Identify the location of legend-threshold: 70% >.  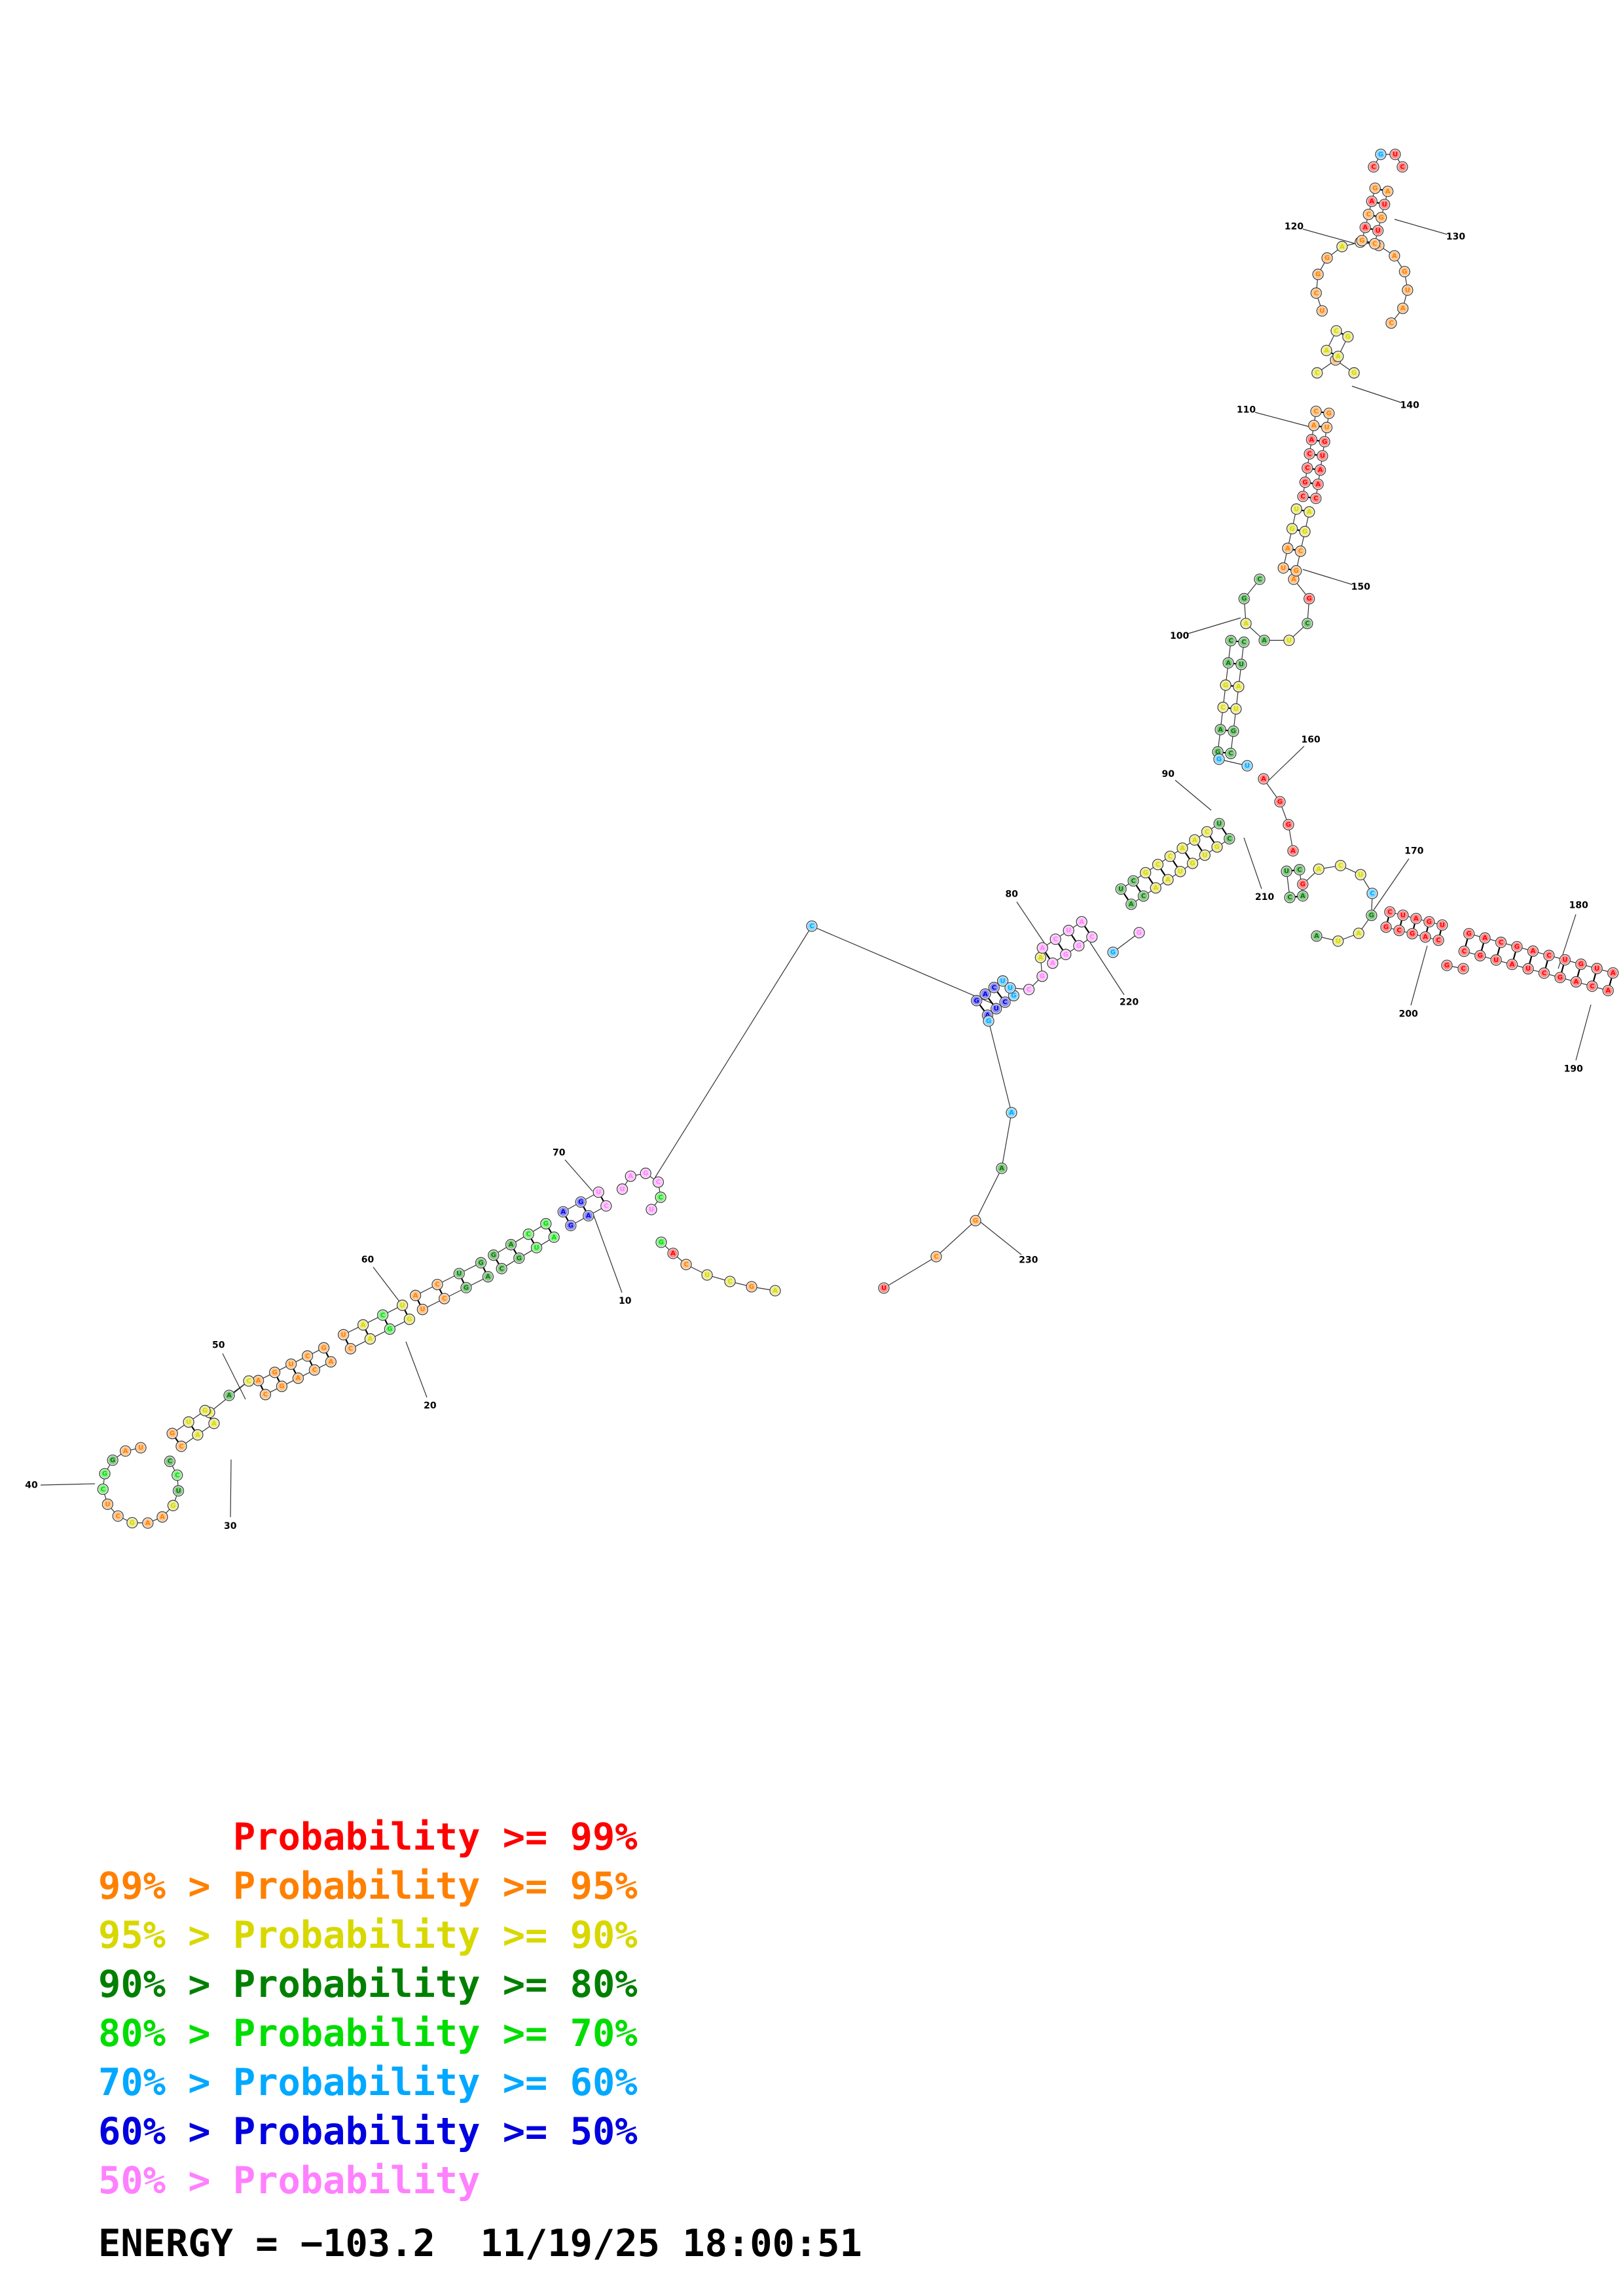
(165, 2082).